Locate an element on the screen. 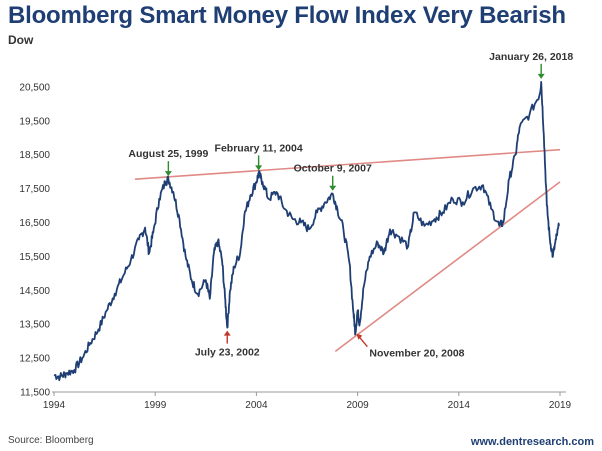 The width and height of the screenshot is (602, 451). annotation-label: November 20, 2008 is located at coordinates (416, 354).